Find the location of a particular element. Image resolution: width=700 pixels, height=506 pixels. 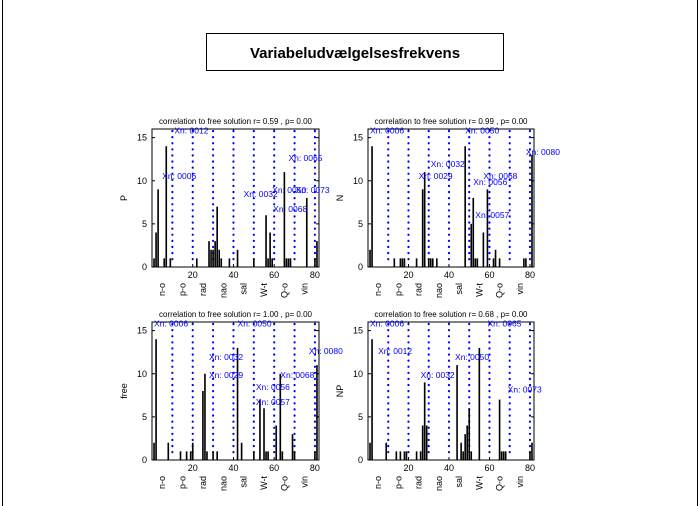

y-tick-label: 15 is located at coordinates (142, 331).